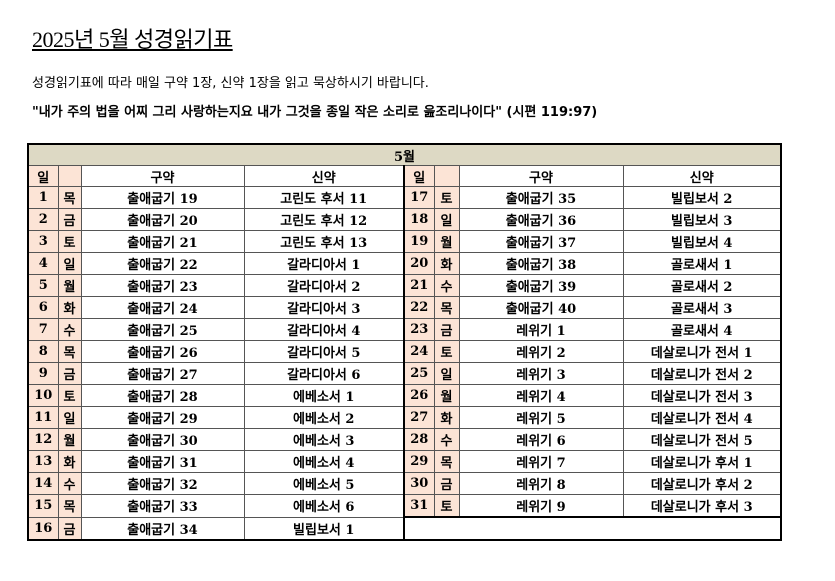 The height and width of the screenshot is (581, 835). Describe the element at coordinates (419, 263) in the screenshot. I see `cell-day: 20` at that location.